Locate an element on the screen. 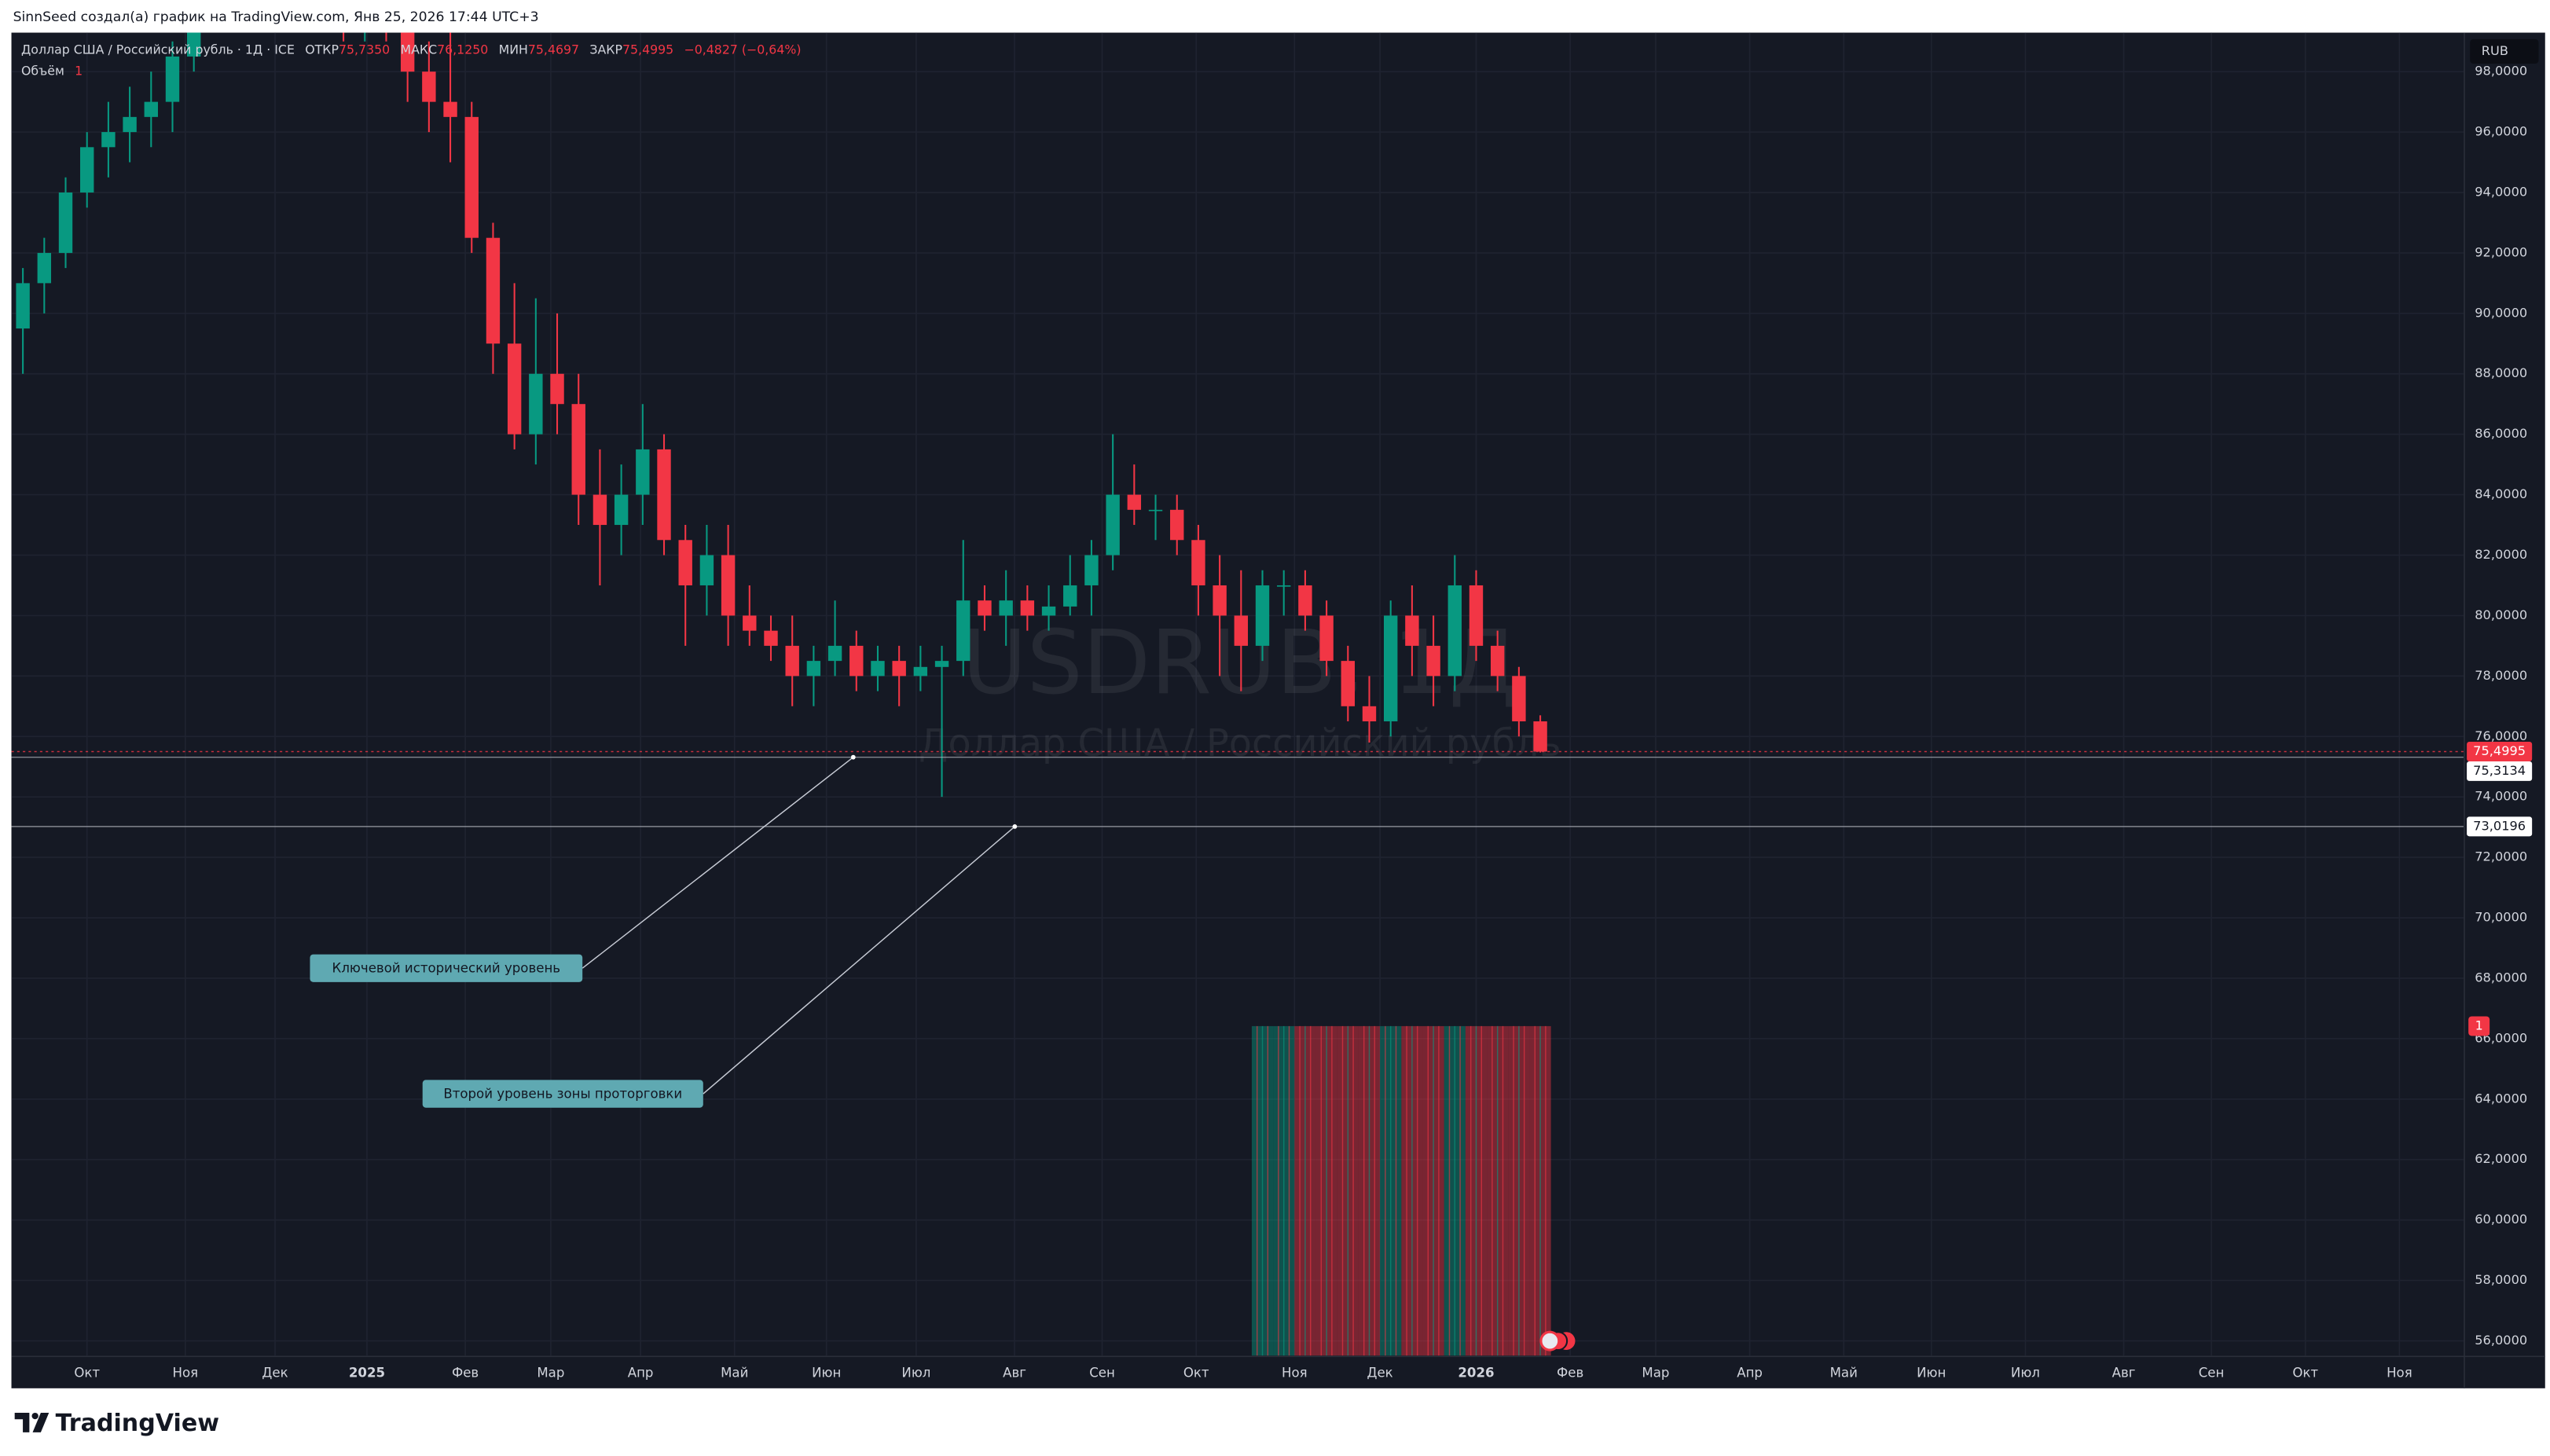  y-tick-label: 76,0000 is located at coordinates (2501, 735).